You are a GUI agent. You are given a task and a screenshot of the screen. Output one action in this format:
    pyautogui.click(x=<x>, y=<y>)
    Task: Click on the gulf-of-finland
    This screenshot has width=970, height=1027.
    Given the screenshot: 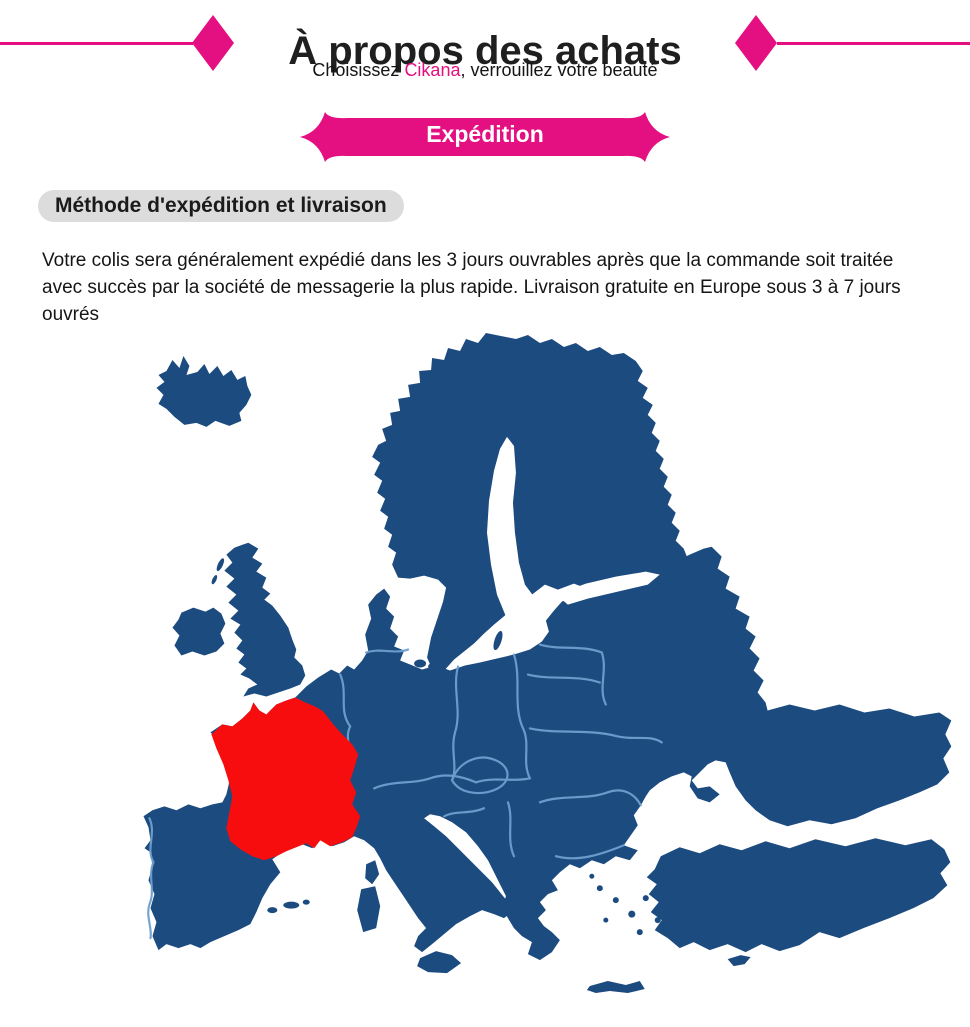 What is the action you would take?
    pyautogui.click(x=607, y=588)
    